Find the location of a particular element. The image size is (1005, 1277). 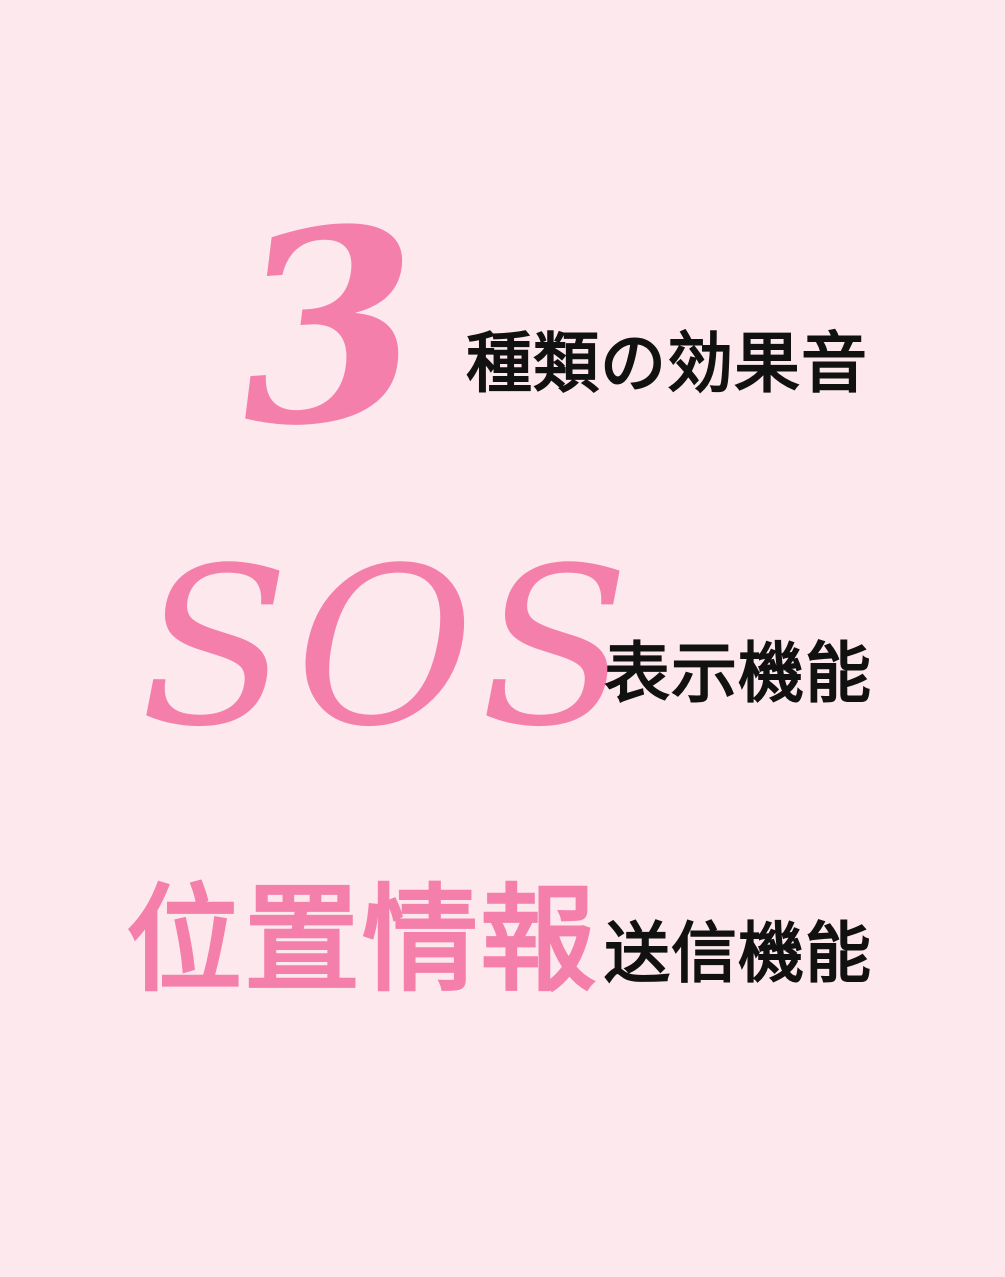

location-info-highlight: 位置情報 is located at coordinates (362, 940).